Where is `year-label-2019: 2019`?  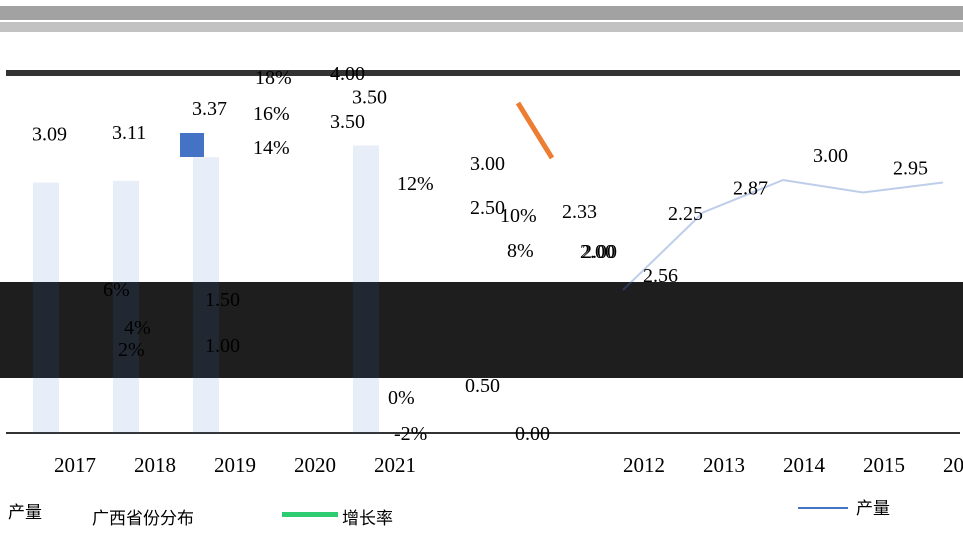
year-label-2019: 2019 is located at coordinates (235, 465).